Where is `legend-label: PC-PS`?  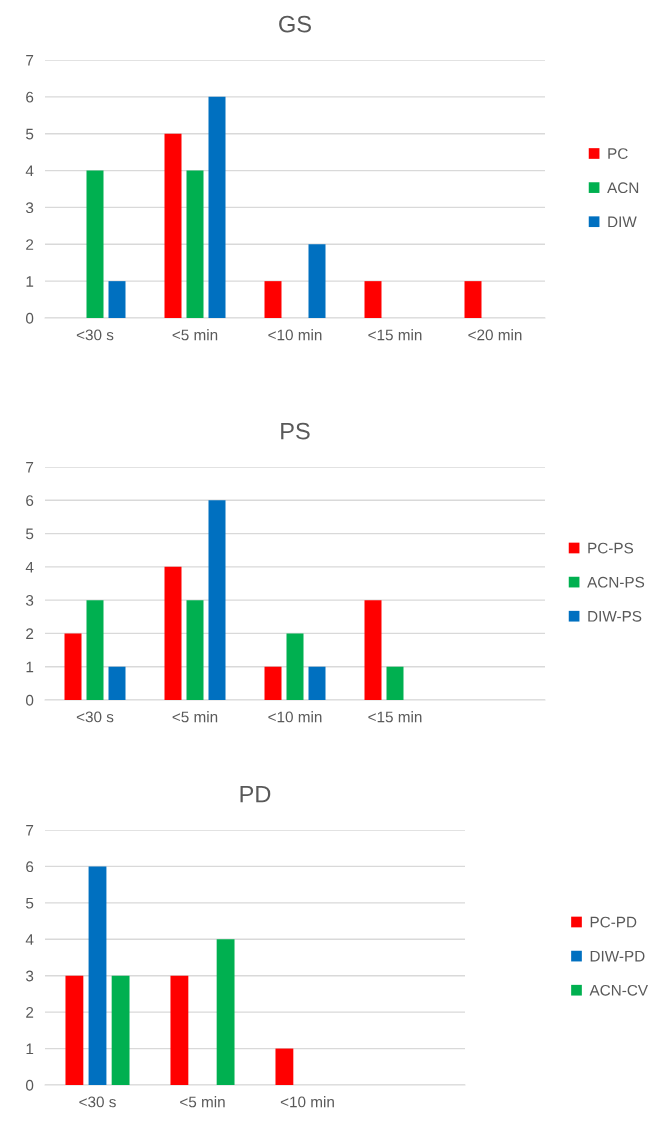 legend-label: PC-PS is located at coordinates (611, 548).